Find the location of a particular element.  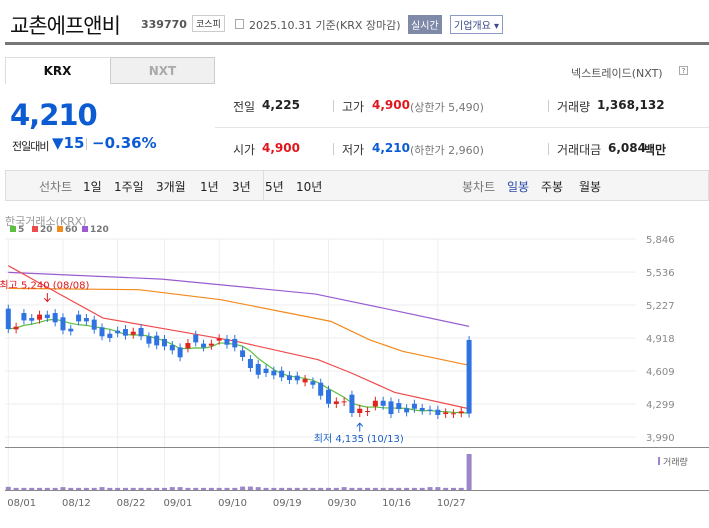

period-5y: 5년 is located at coordinates (274, 187).